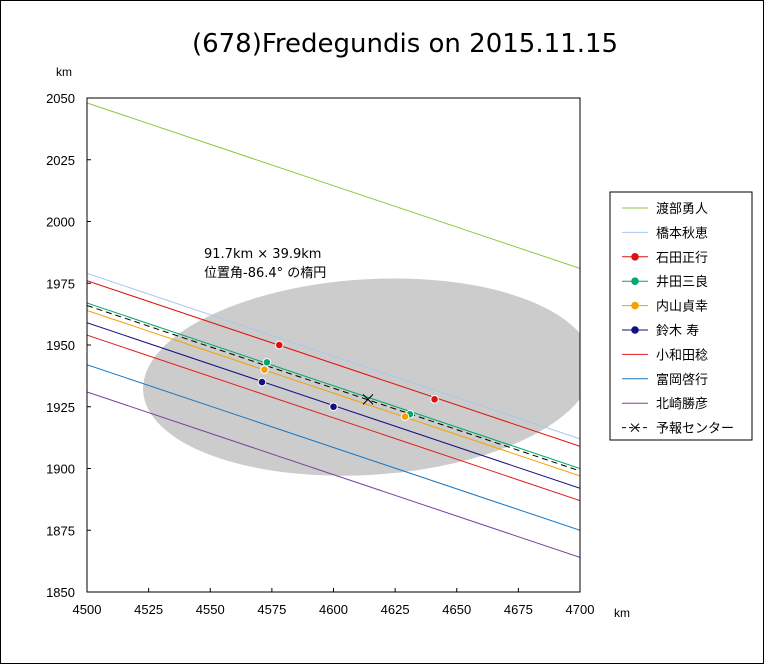 The width and height of the screenshot is (764, 664). What do you see at coordinates (60, 222) in the screenshot?
I see `y-tick-label-6: 2000` at bounding box center [60, 222].